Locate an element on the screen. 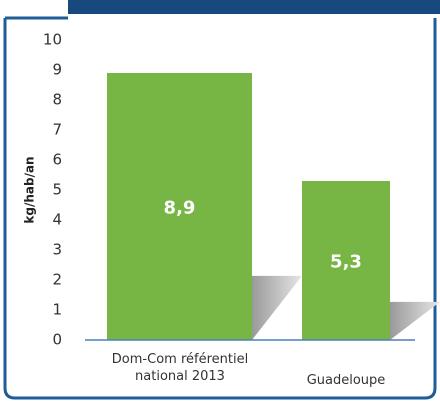 The image size is (440, 403). x-tick-label: Guadeloupe is located at coordinates (346, 380).